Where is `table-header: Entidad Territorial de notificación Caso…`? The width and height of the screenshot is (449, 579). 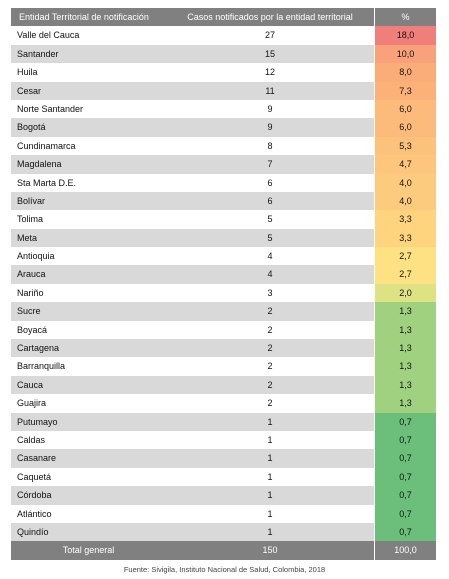
table-header: Entidad Territorial de notificación Caso… is located at coordinates (223, 17).